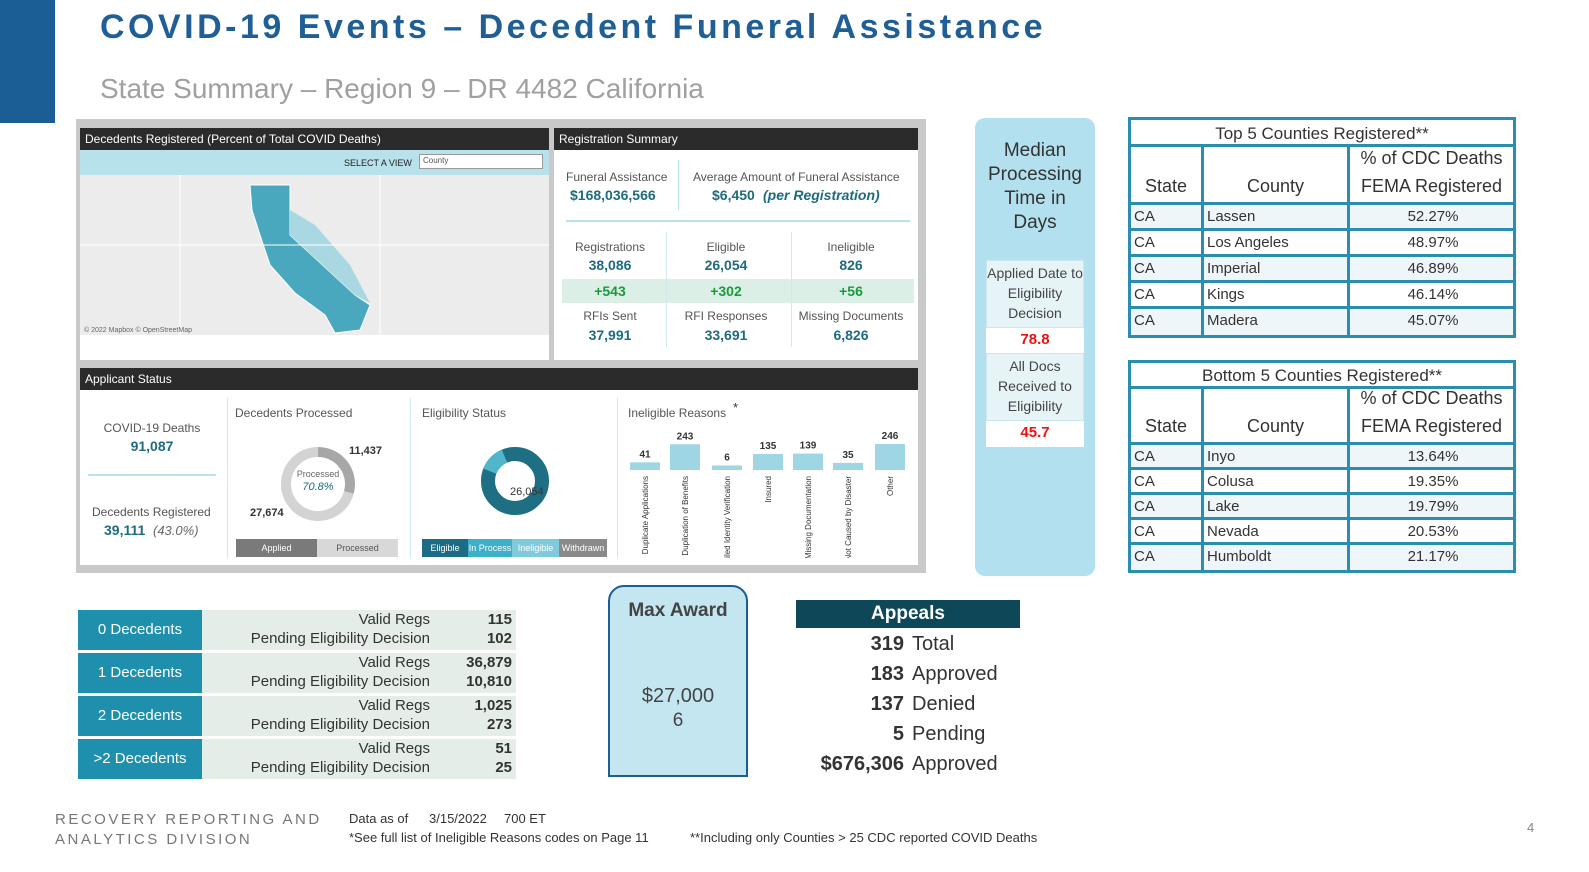 This screenshot has width=1589, height=872. What do you see at coordinates (1277, 296) in the screenshot?
I see `table-cell: Kings` at bounding box center [1277, 296].